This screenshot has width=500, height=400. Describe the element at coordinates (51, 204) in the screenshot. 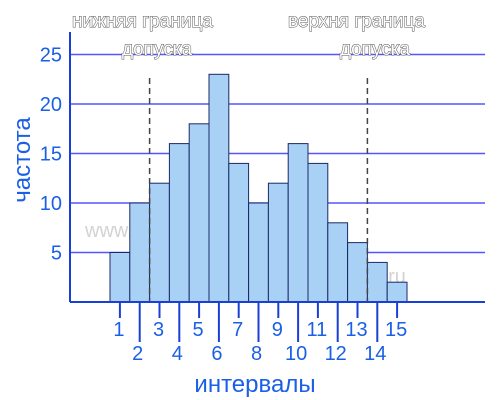

I see `y-tick-label-10: 10` at that location.